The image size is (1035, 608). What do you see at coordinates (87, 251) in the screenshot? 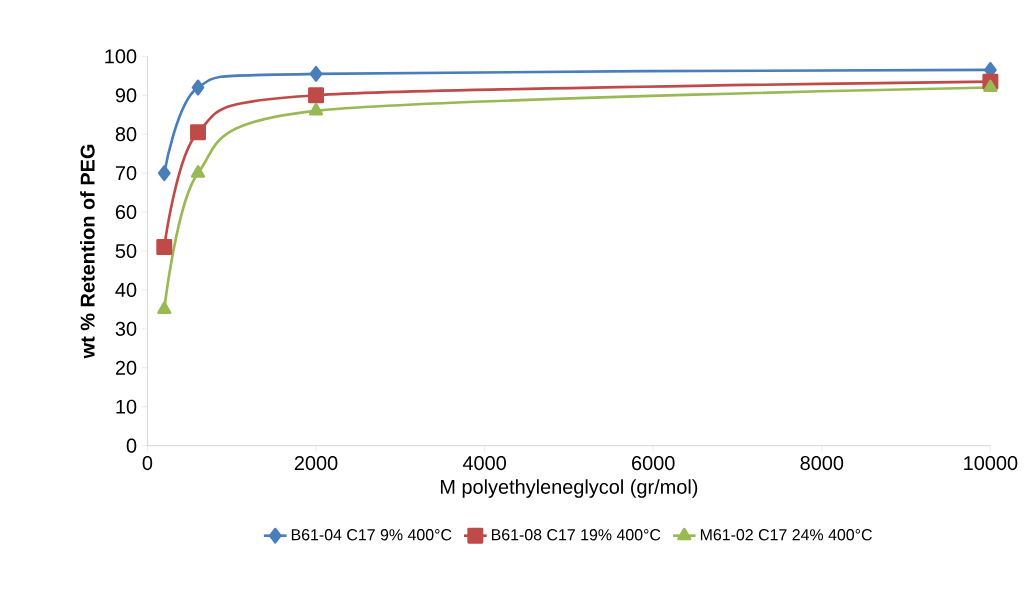
I see `y-axis-title: wt % Retention of PEG` at bounding box center [87, 251].